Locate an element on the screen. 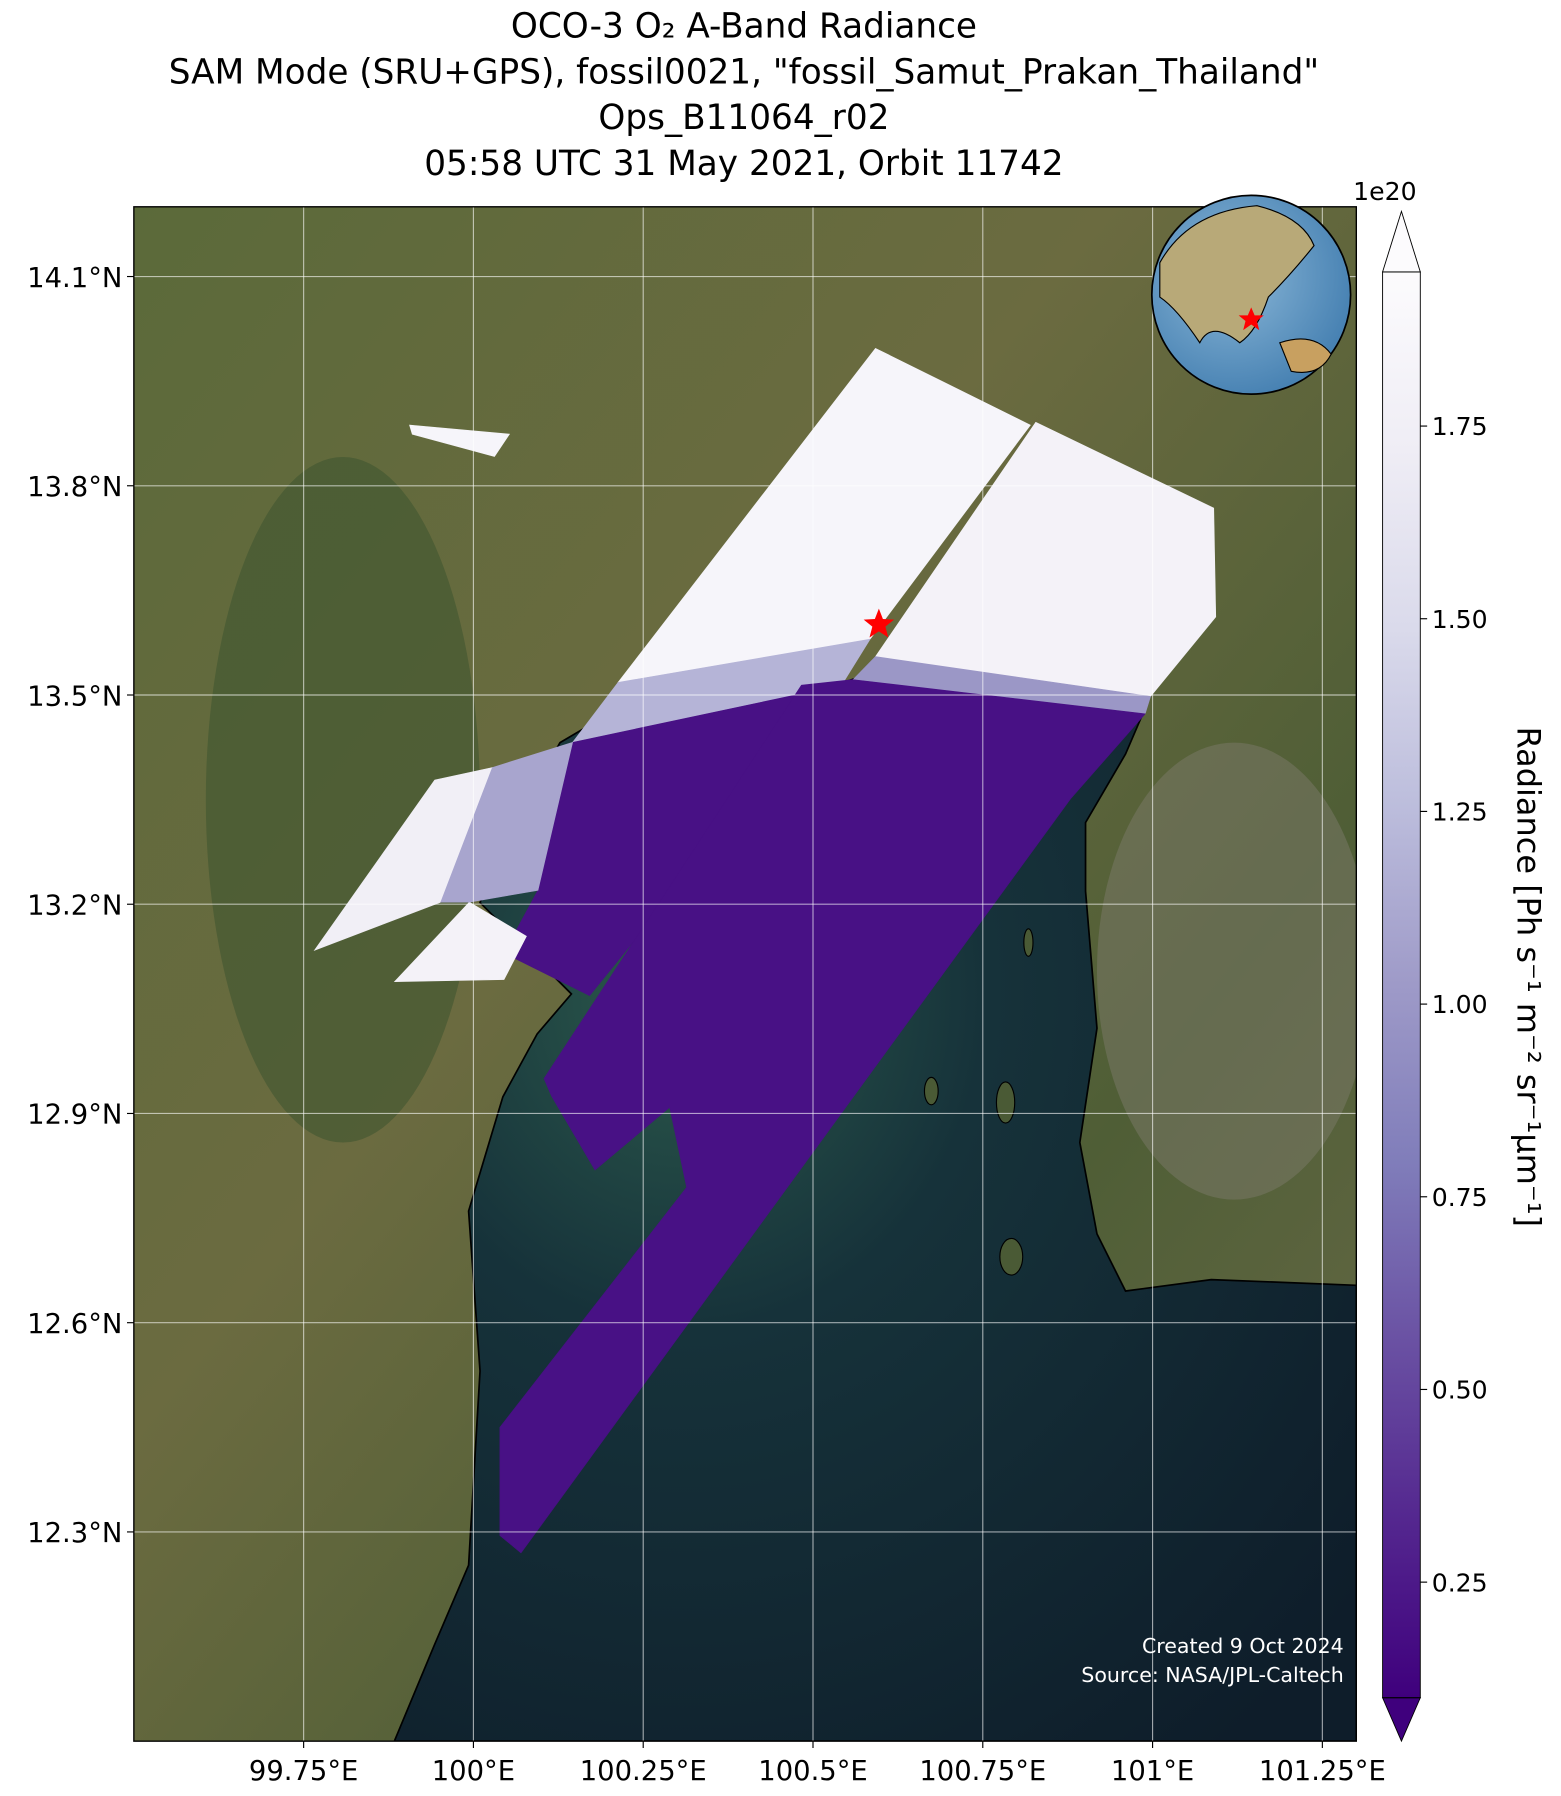 This screenshot has height=1796, width=1561. y-tick-label: 13.2°N is located at coordinates (74, 906).